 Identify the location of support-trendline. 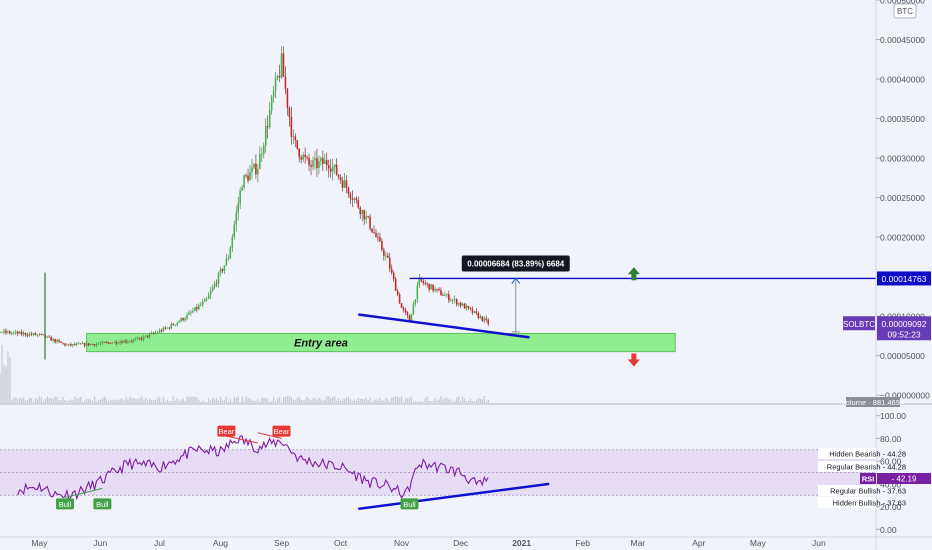
(444, 326).